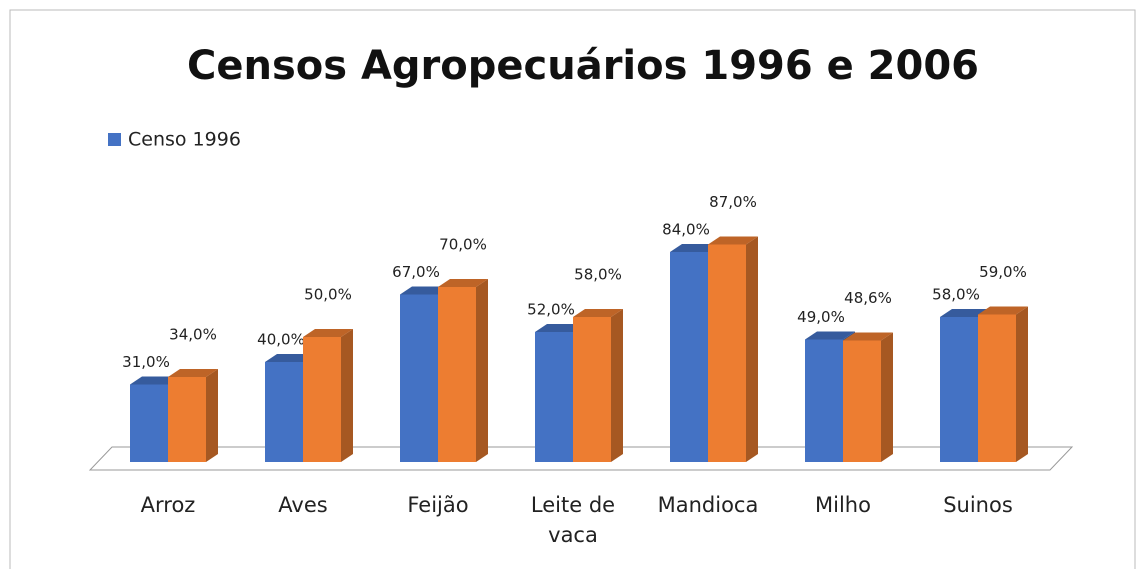 The height and width of the screenshot is (569, 1145). What do you see at coordinates (328, 295) in the screenshot?
I see `value-label: 50,0%` at bounding box center [328, 295].